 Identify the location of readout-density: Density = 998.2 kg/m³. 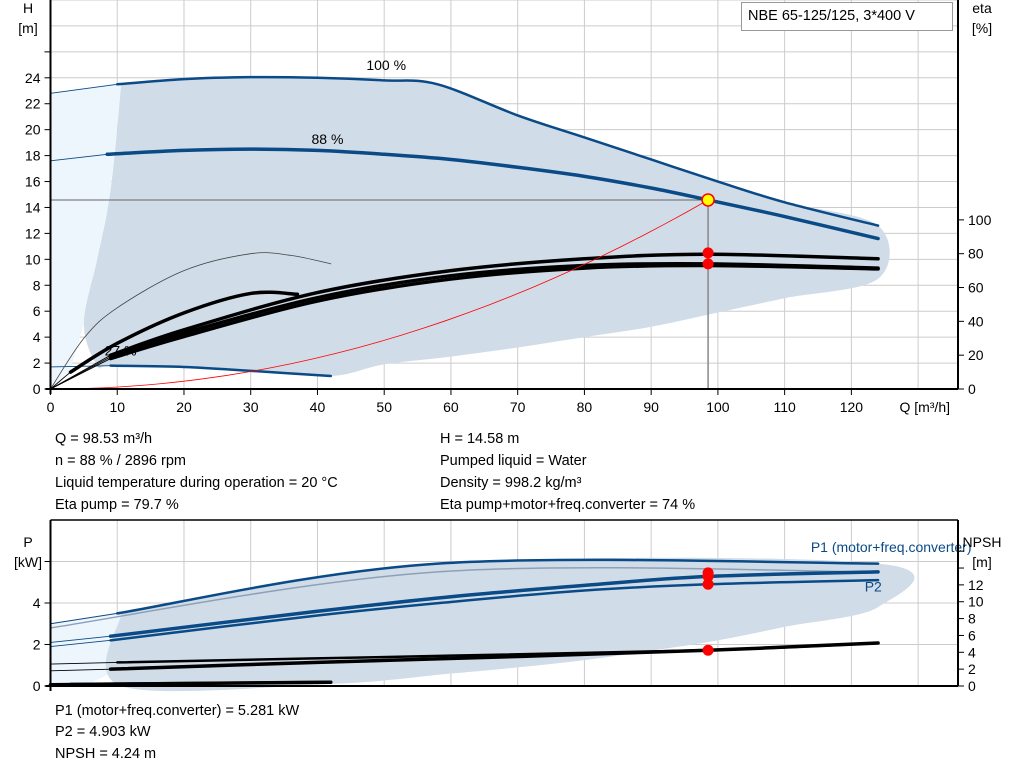
(511, 483).